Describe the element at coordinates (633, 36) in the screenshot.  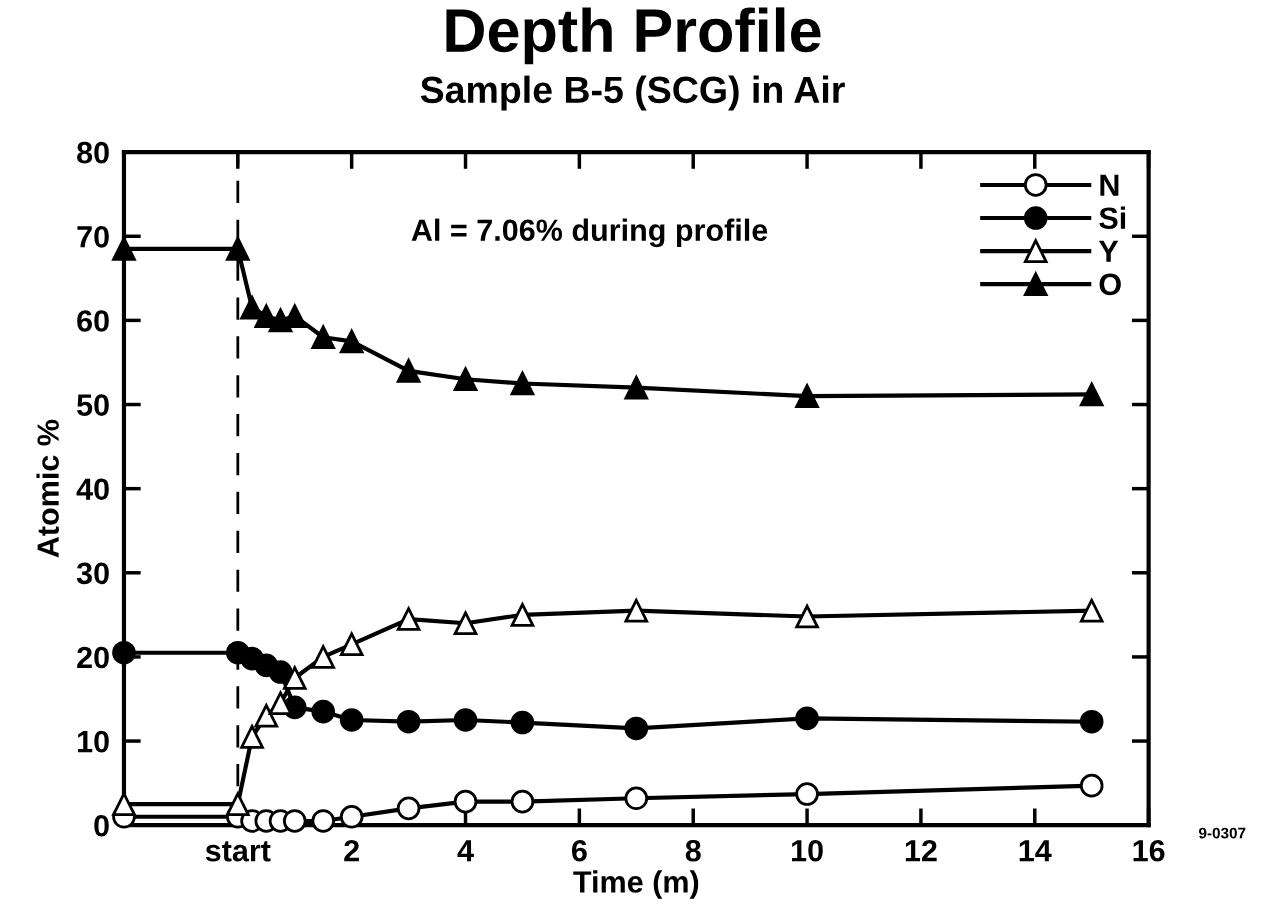
I see `chart-title: Depth Profile` at that location.